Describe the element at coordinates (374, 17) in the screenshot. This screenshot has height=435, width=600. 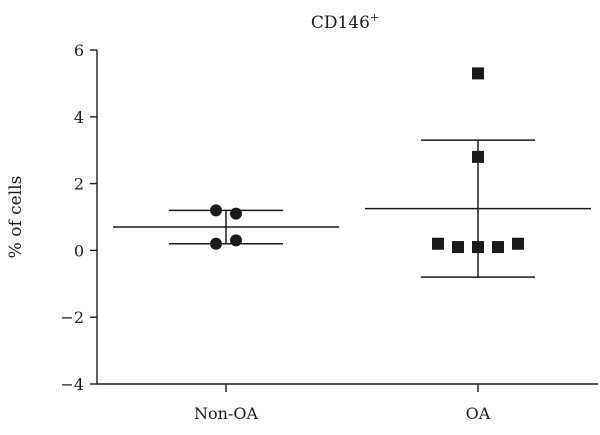
I see `chart-title-superscript: +` at that location.